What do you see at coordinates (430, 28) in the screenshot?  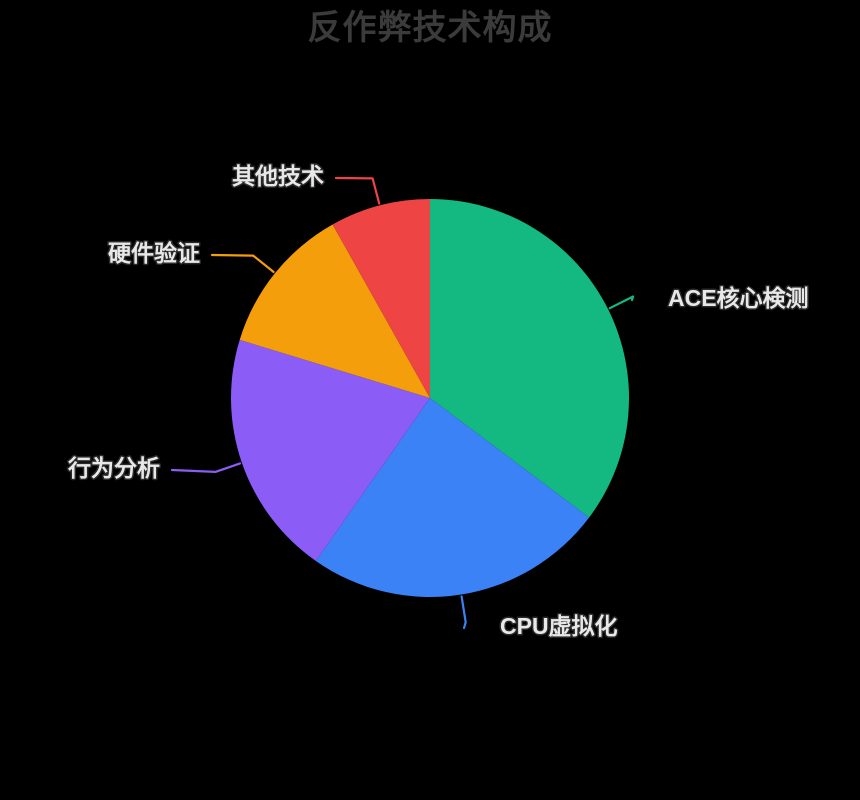 I see `chart-title: 反作弊技术构成` at bounding box center [430, 28].